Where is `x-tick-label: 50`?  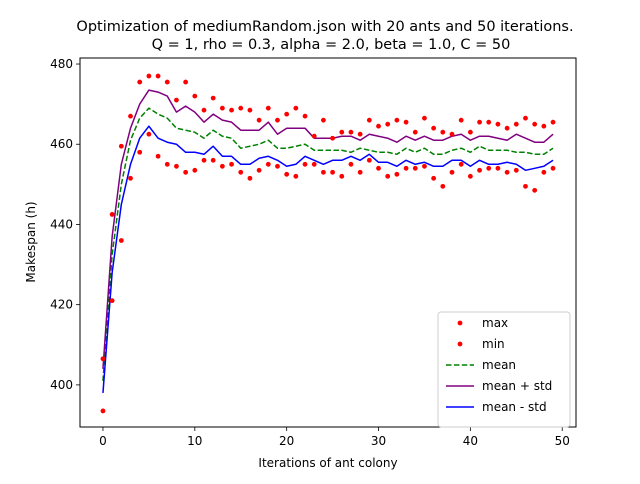
x-tick-label: 50 is located at coordinates (562, 441).